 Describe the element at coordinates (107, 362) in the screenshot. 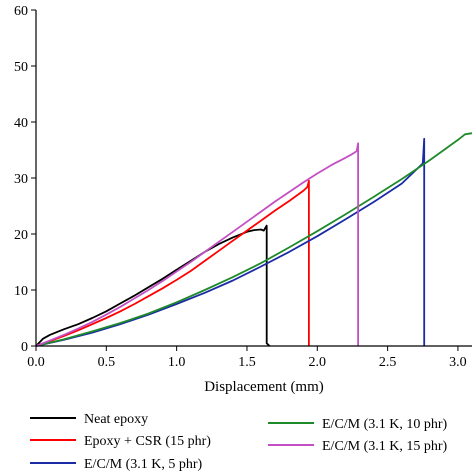

I see `x-tick-label: 0.5` at that location.